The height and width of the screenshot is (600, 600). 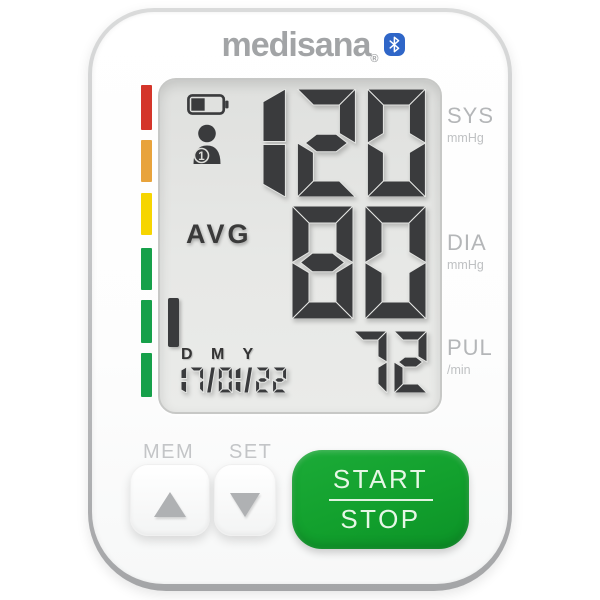 What do you see at coordinates (208, 104) in the screenshot?
I see `battery-half-icon` at bounding box center [208, 104].